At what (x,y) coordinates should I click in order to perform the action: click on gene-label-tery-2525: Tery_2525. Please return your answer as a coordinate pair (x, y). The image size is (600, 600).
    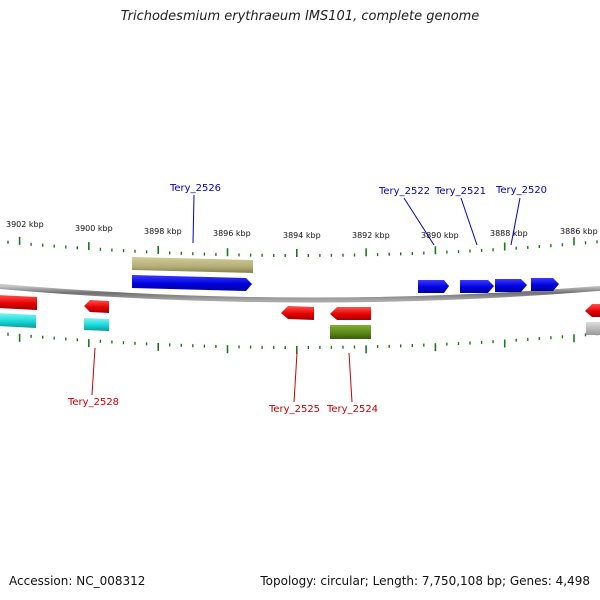
    Looking at the image, I should click on (294, 409).